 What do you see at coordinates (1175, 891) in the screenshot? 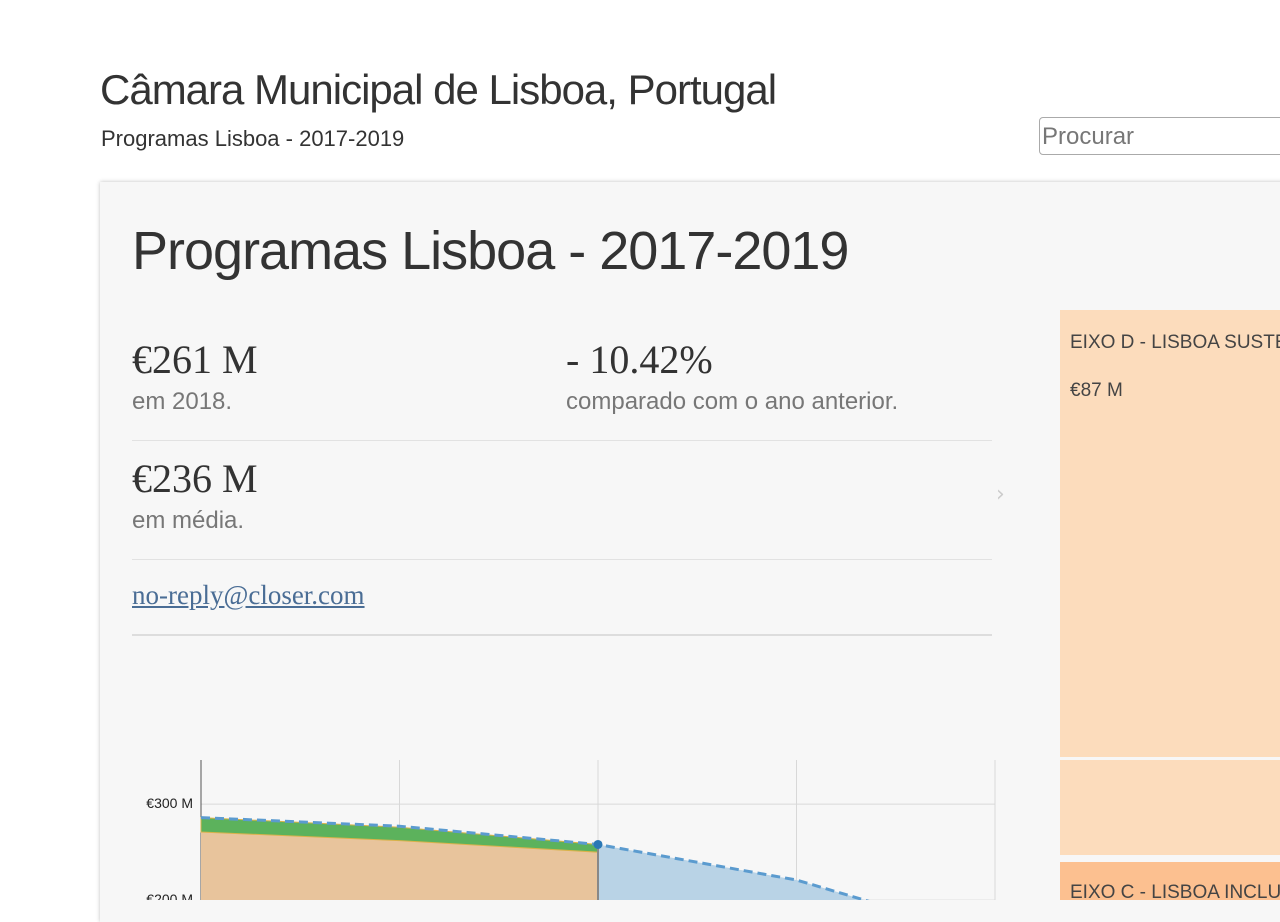
I see `treemap-label: EIXO C - LISBOA INCLUS` at bounding box center [1175, 891].